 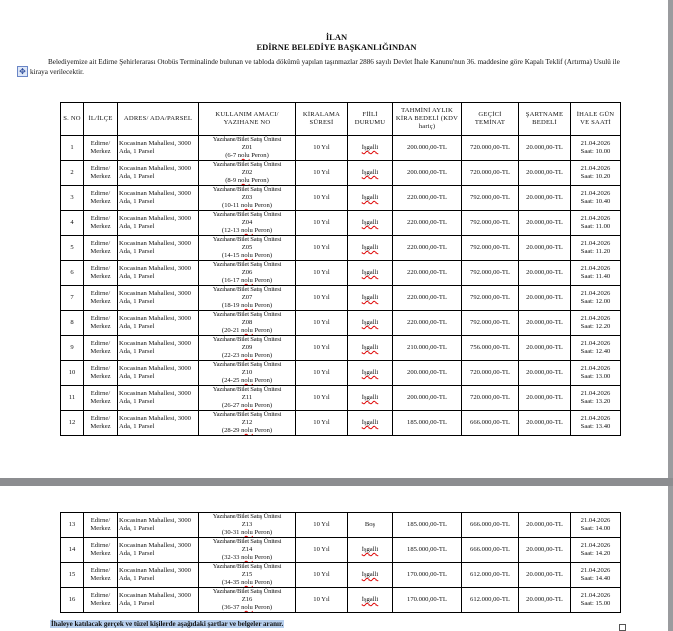 I want to click on tender-datetime: 21.04.2026 Saat: 11.40, so click(x=595, y=273).